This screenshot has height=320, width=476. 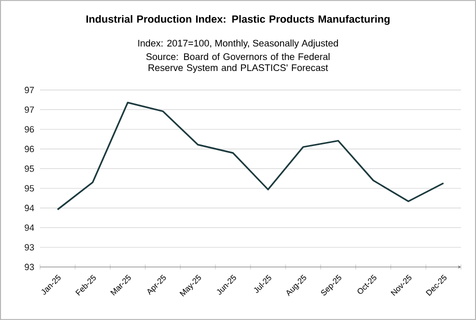 I want to click on chart-title: Industrial Production Index: Plastic Products Manufacturing, so click(x=238, y=20).